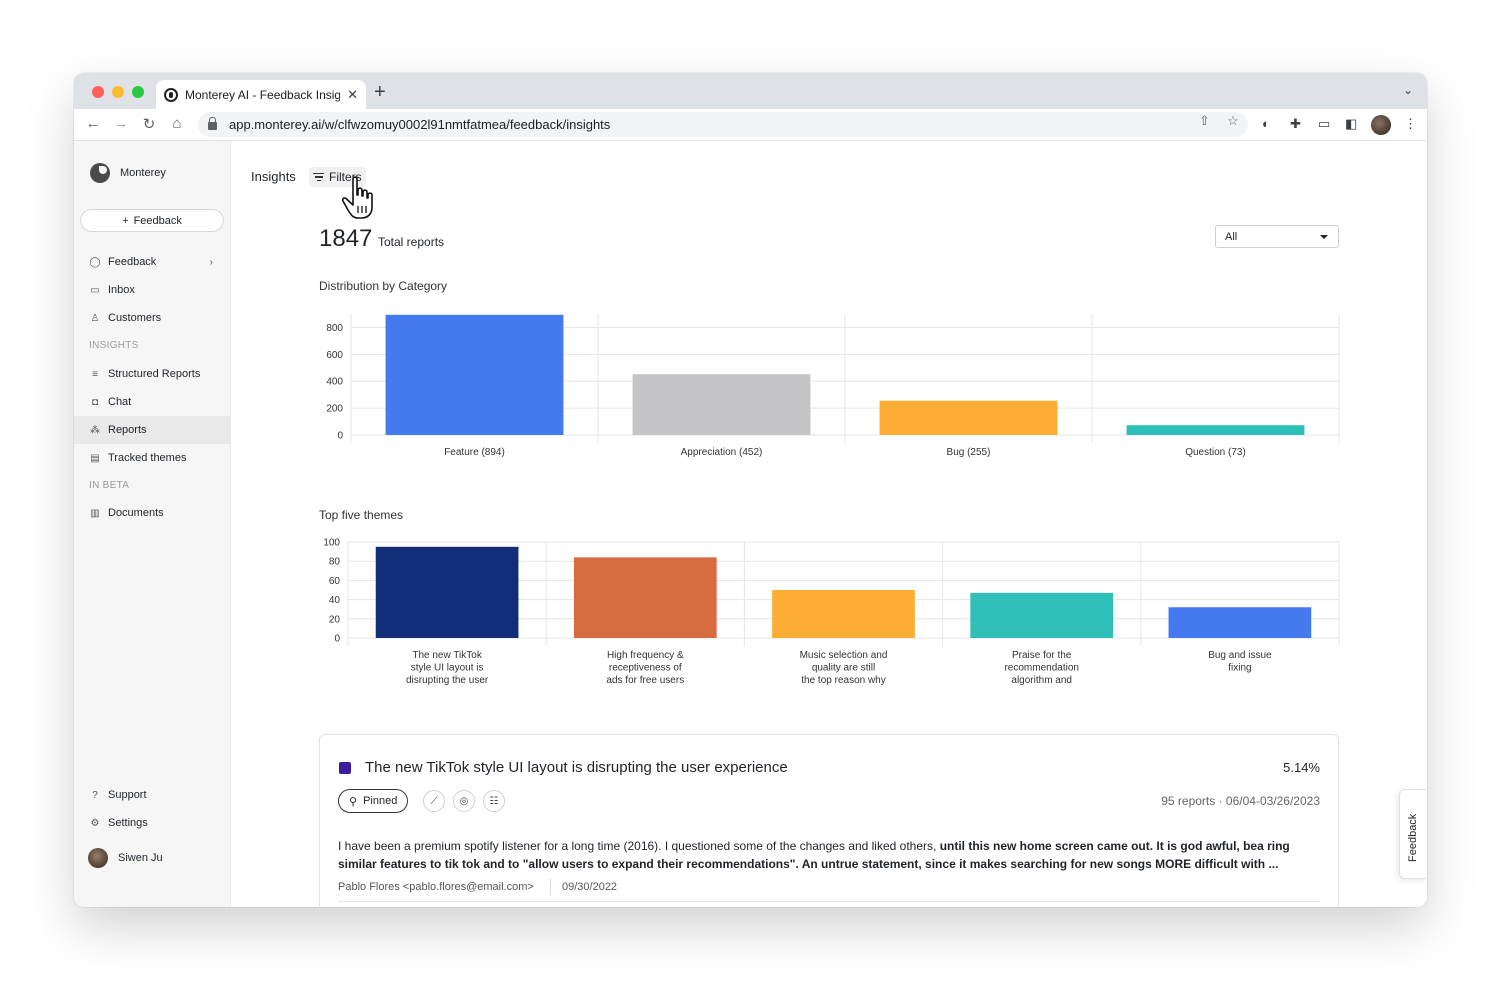  I want to click on sidebar-item-chat: ◘ Chat, so click(152, 402).